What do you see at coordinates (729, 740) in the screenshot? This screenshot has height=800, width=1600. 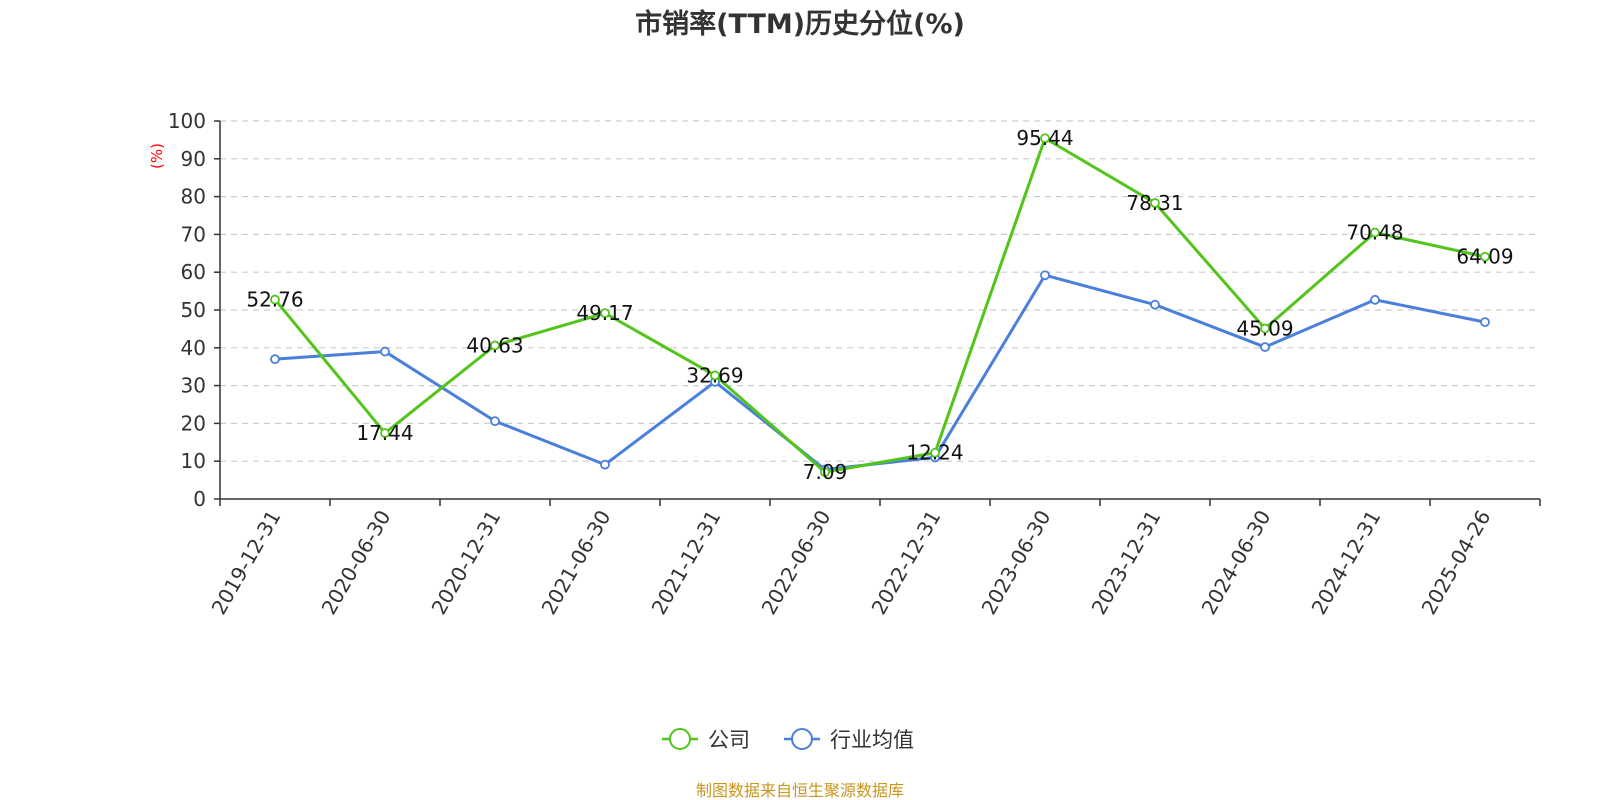 I see `legend-label: 公司` at bounding box center [729, 740].